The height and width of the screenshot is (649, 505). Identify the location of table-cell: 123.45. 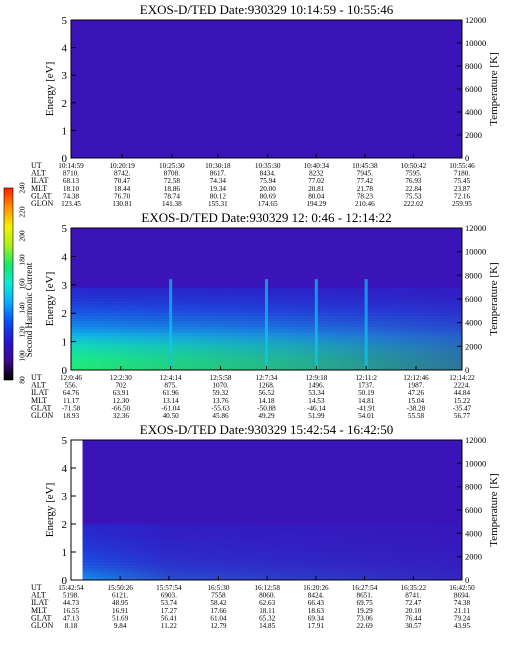
(71, 204).